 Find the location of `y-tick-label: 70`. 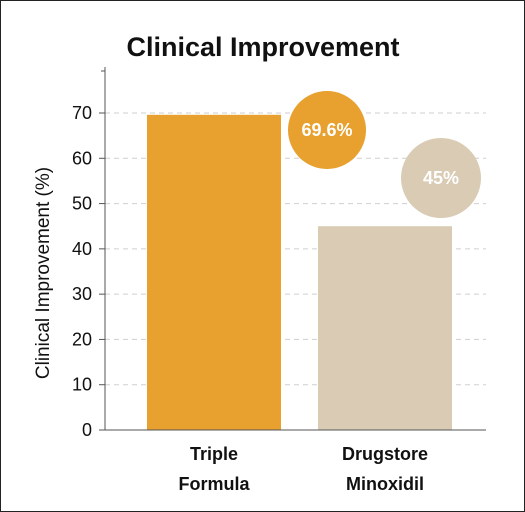

y-tick-label: 70 is located at coordinates (82, 113).